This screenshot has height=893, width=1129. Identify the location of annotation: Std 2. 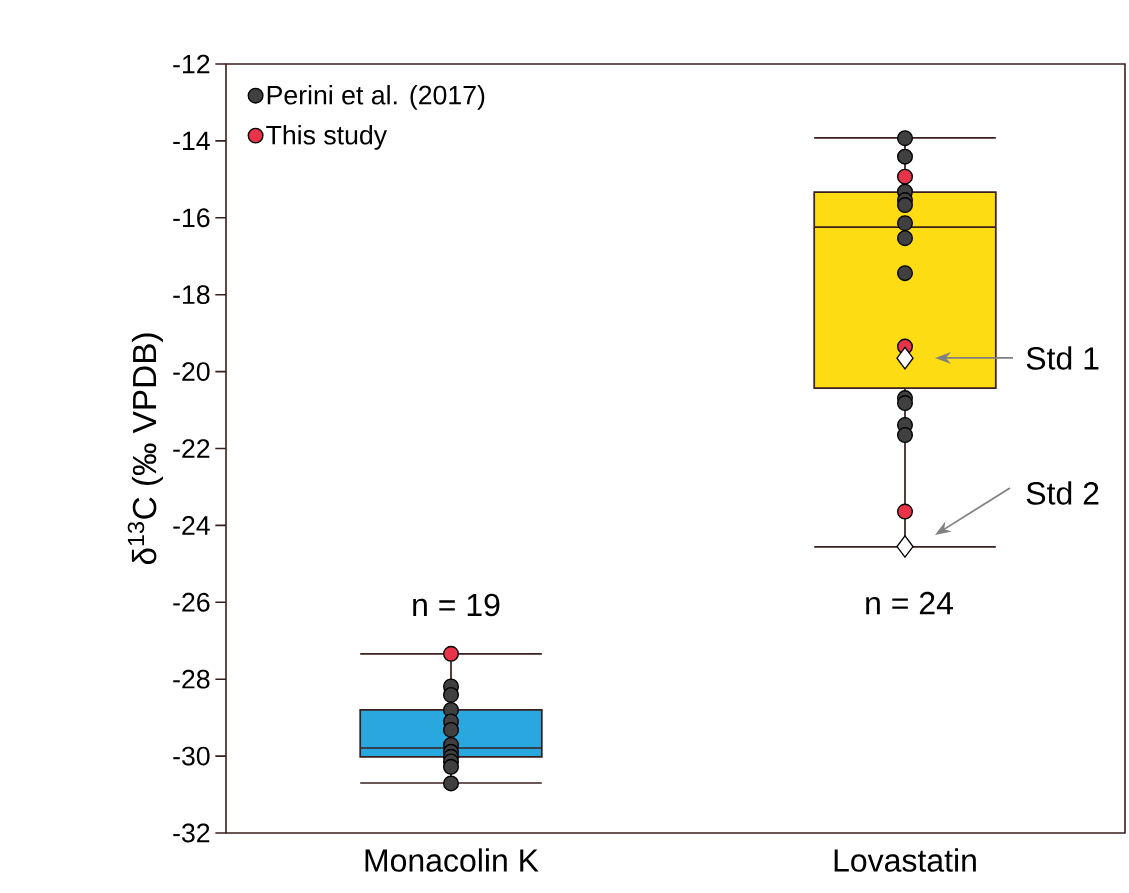
(1062, 493).